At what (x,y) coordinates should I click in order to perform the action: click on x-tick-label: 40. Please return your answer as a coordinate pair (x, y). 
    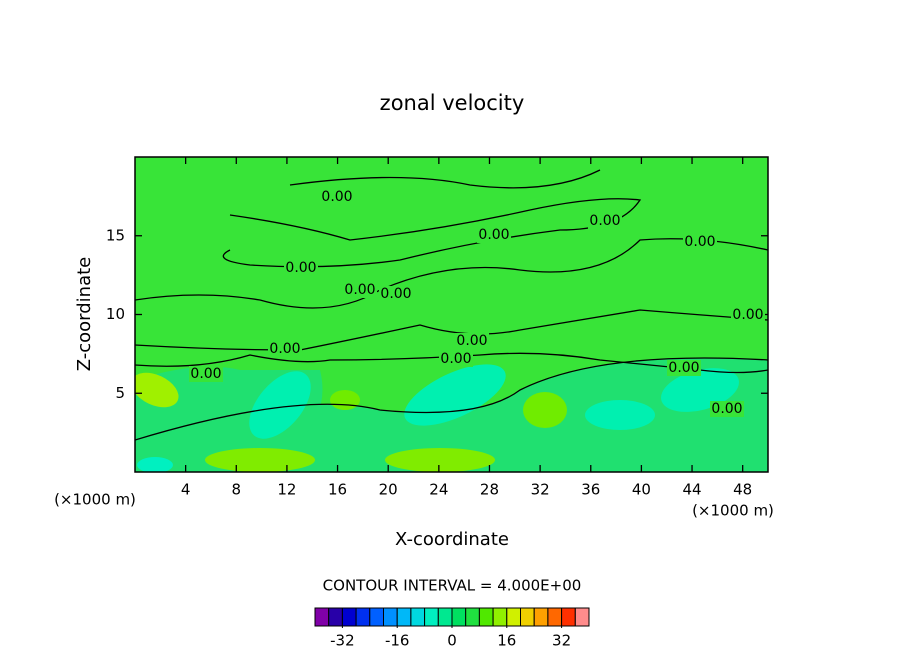
    Looking at the image, I should click on (641, 490).